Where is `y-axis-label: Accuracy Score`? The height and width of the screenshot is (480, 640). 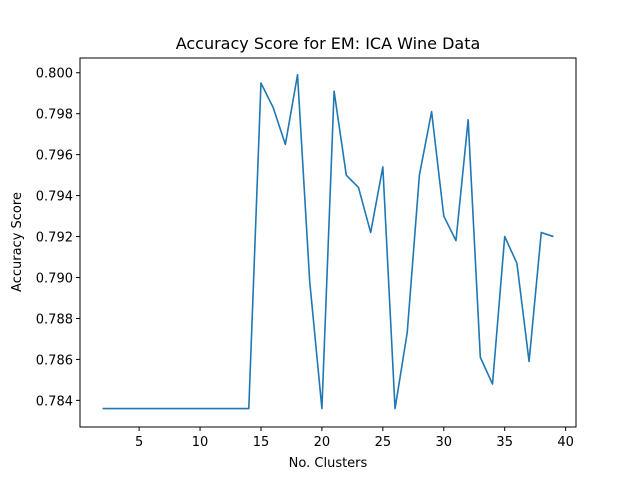 y-axis-label: Accuracy Score is located at coordinates (17, 242).